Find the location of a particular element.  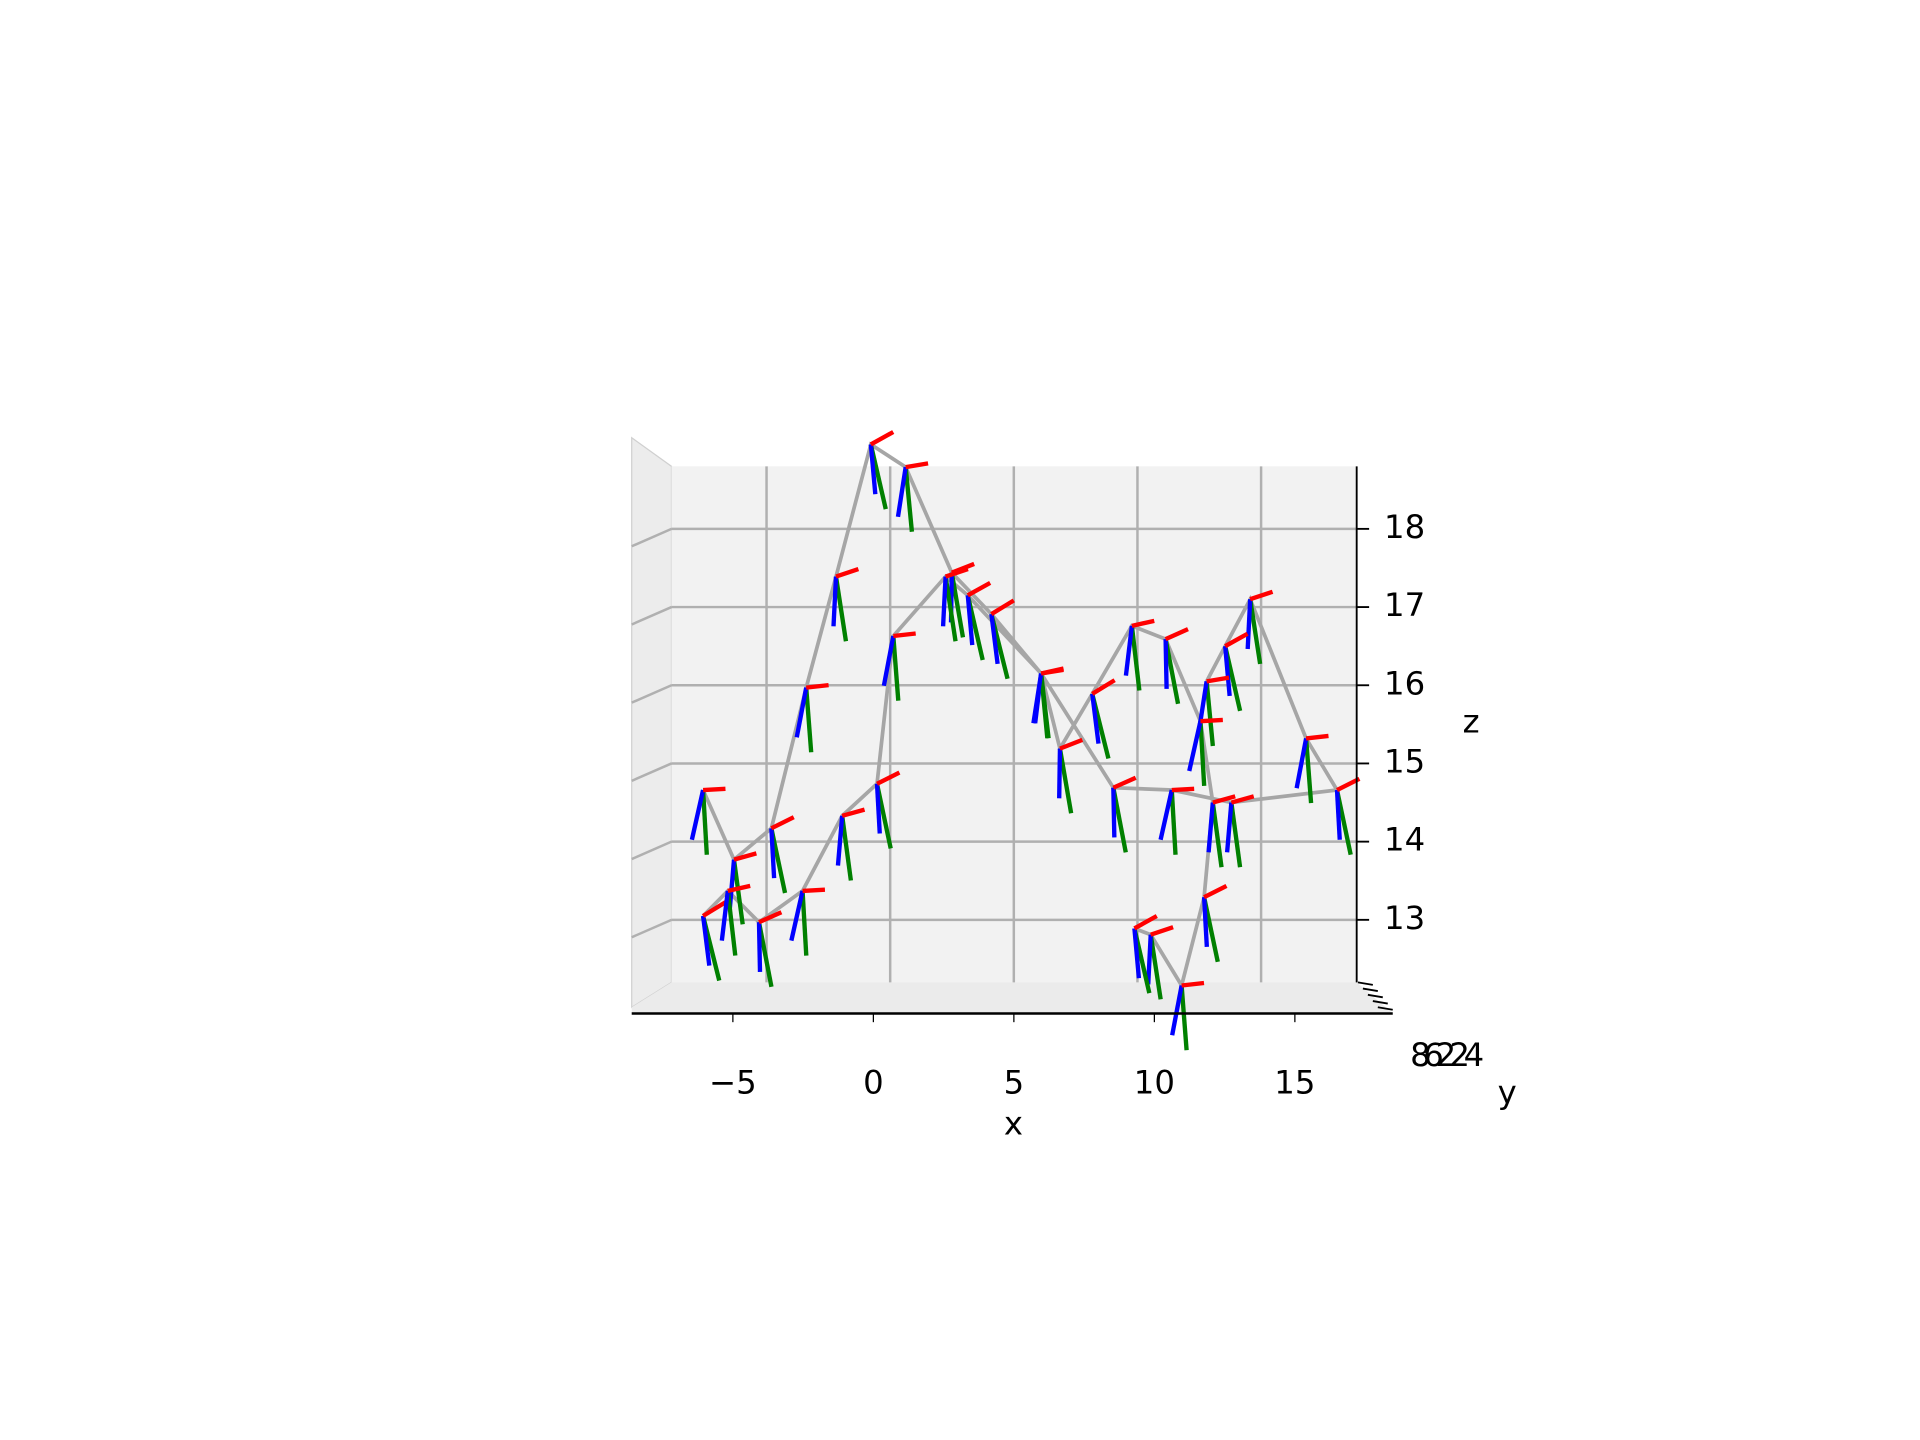

z-tick-label: 18 is located at coordinates (1404, 527).